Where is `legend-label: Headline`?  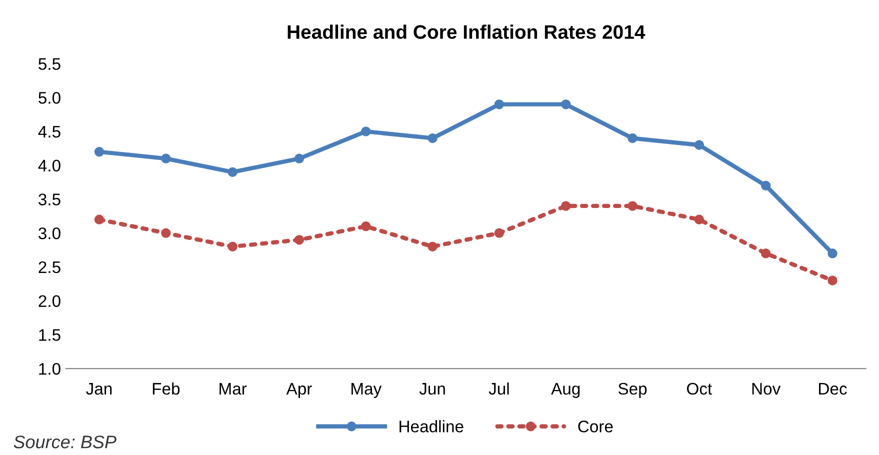 legend-label: Headline is located at coordinates (432, 426).